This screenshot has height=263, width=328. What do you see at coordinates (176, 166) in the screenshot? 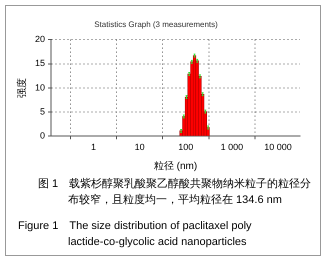
I see `x-axis-title: 粒径 (nm)` at bounding box center [176, 166].